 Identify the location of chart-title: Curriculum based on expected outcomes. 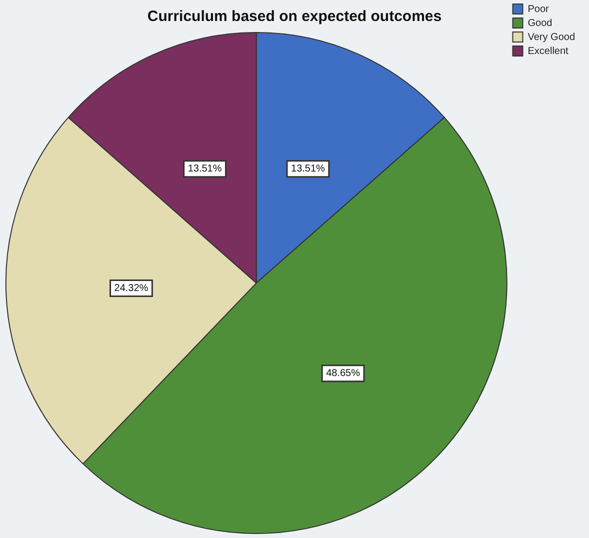
(294, 17).